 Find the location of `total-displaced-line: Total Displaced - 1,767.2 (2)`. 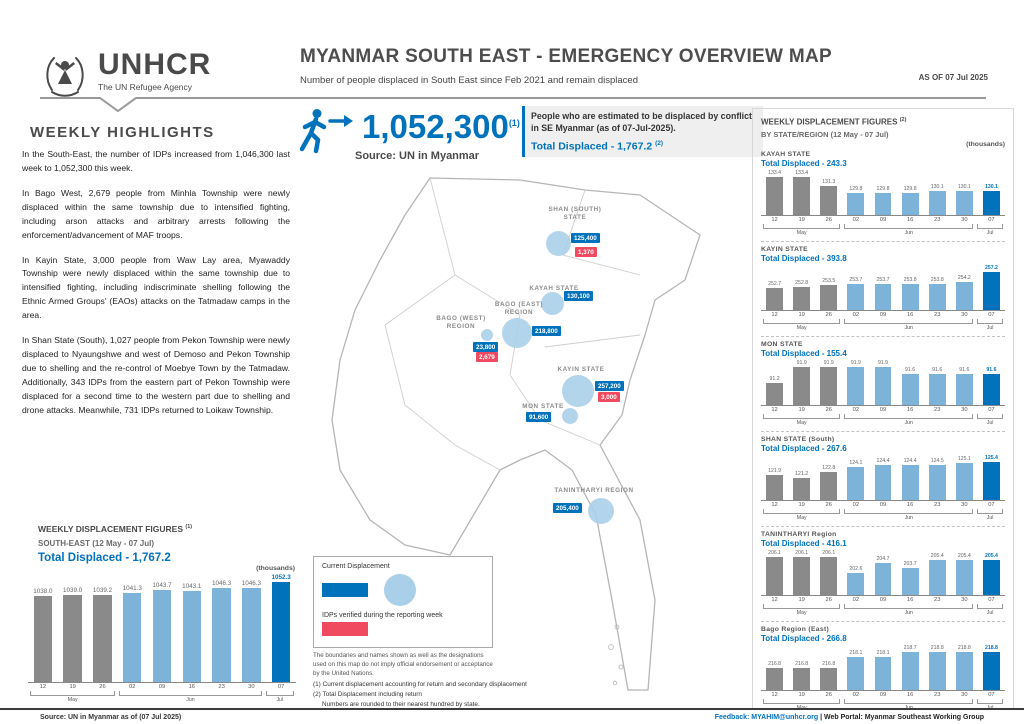

total-displaced-line: Total Displaced - 1,767.2 (2) is located at coordinates (644, 146).